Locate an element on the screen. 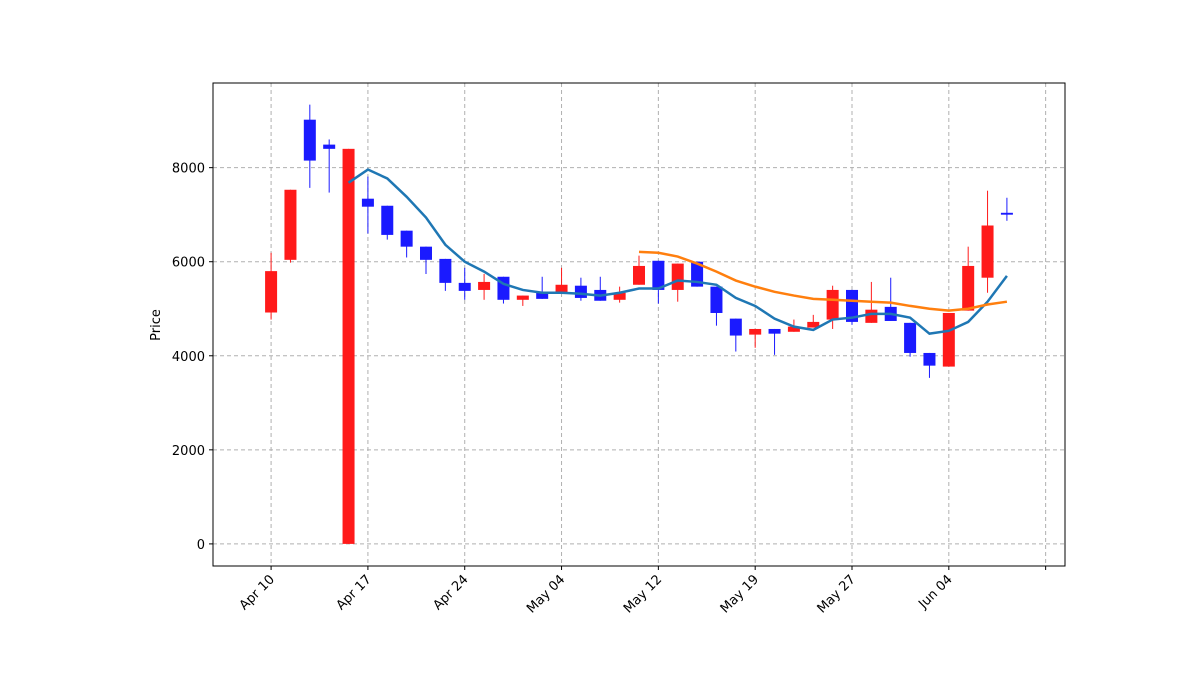 The image size is (1182, 690). x-tick-label: Apr 10 is located at coordinates (257, 592).